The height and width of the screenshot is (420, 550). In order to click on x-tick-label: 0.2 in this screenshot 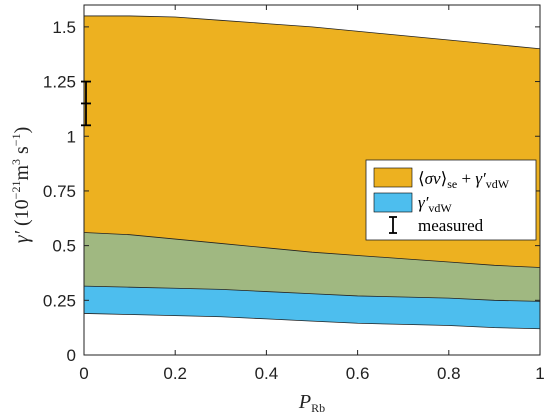, I will do `click(175, 373)`.